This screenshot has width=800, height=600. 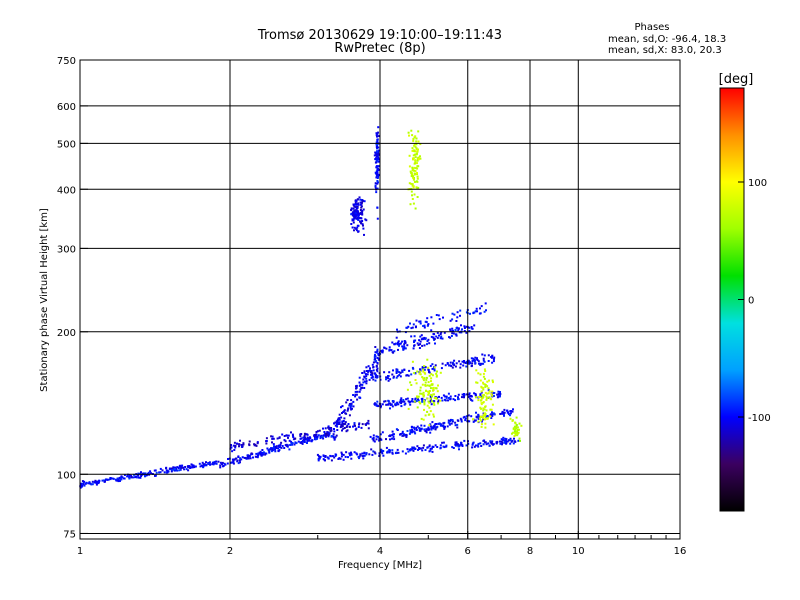 What do you see at coordinates (44, 300) in the screenshot?
I see `y-axis-label: Stationary phase Virtual Height [km]` at bounding box center [44, 300].